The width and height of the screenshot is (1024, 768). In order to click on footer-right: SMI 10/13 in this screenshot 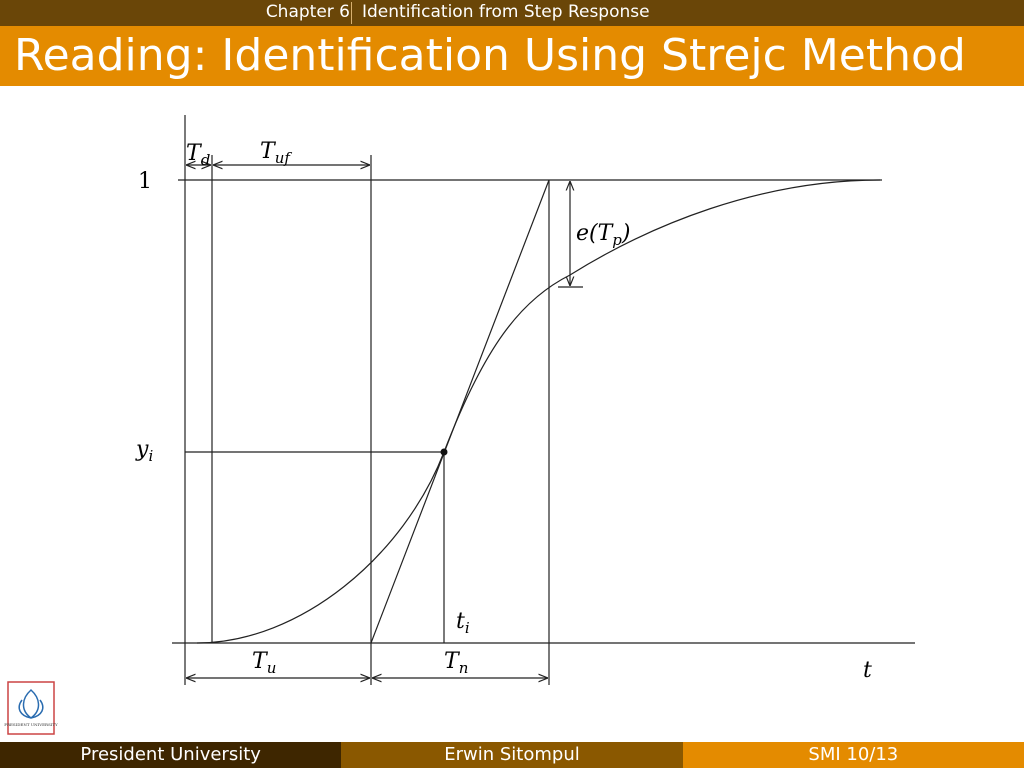, I will do `click(853, 755)`.